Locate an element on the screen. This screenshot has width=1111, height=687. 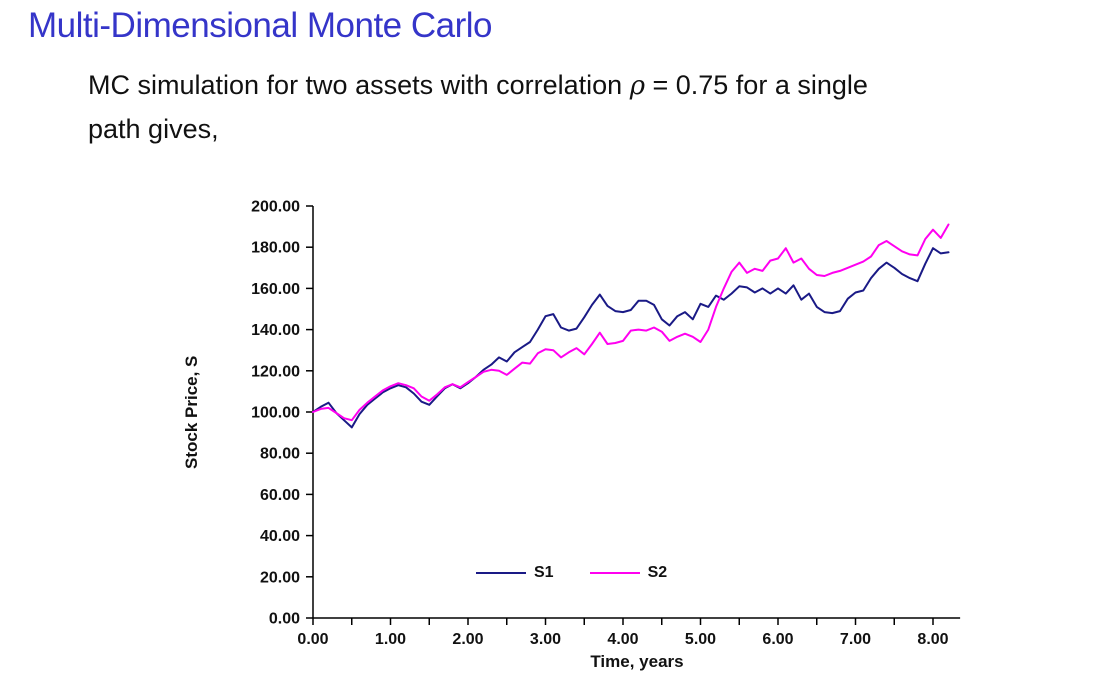
s1-legend-line is located at coordinates (501, 573).